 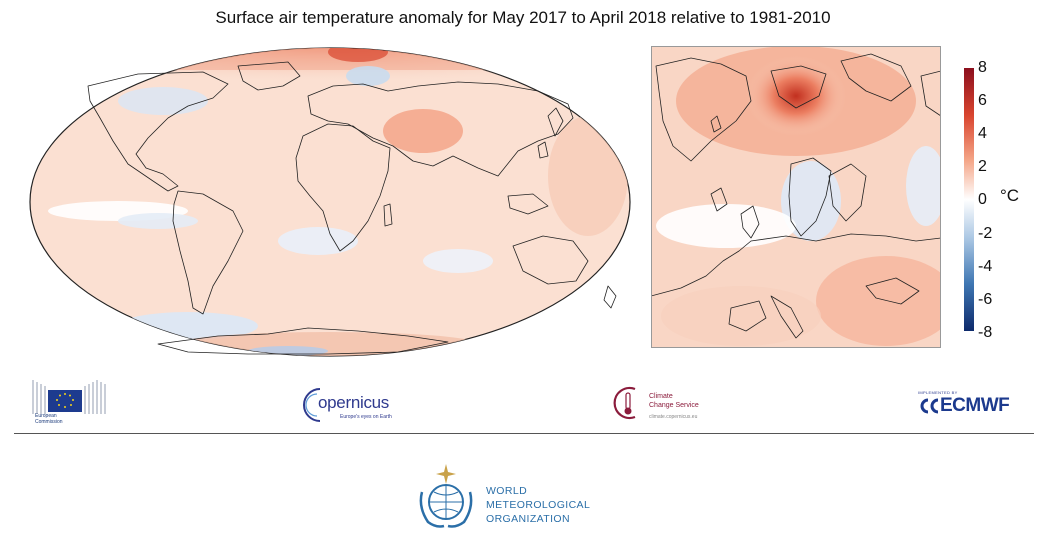 What do you see at coordinates (985, 233) in the screenshot?
I see `colorbar-tick: -2` at bounding box center [985, 233].